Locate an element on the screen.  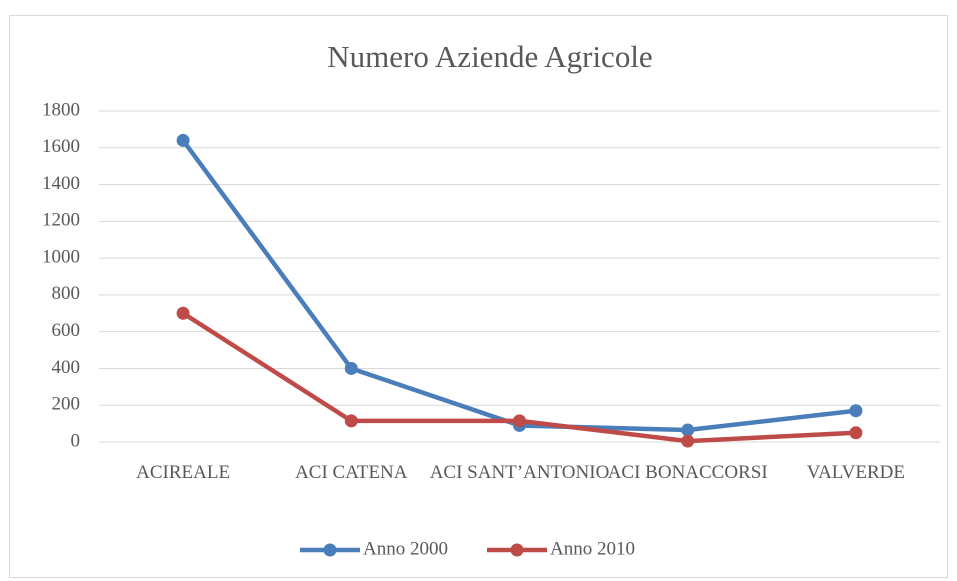
y-tick-label: 1800 is located at coordinates (61, 109).